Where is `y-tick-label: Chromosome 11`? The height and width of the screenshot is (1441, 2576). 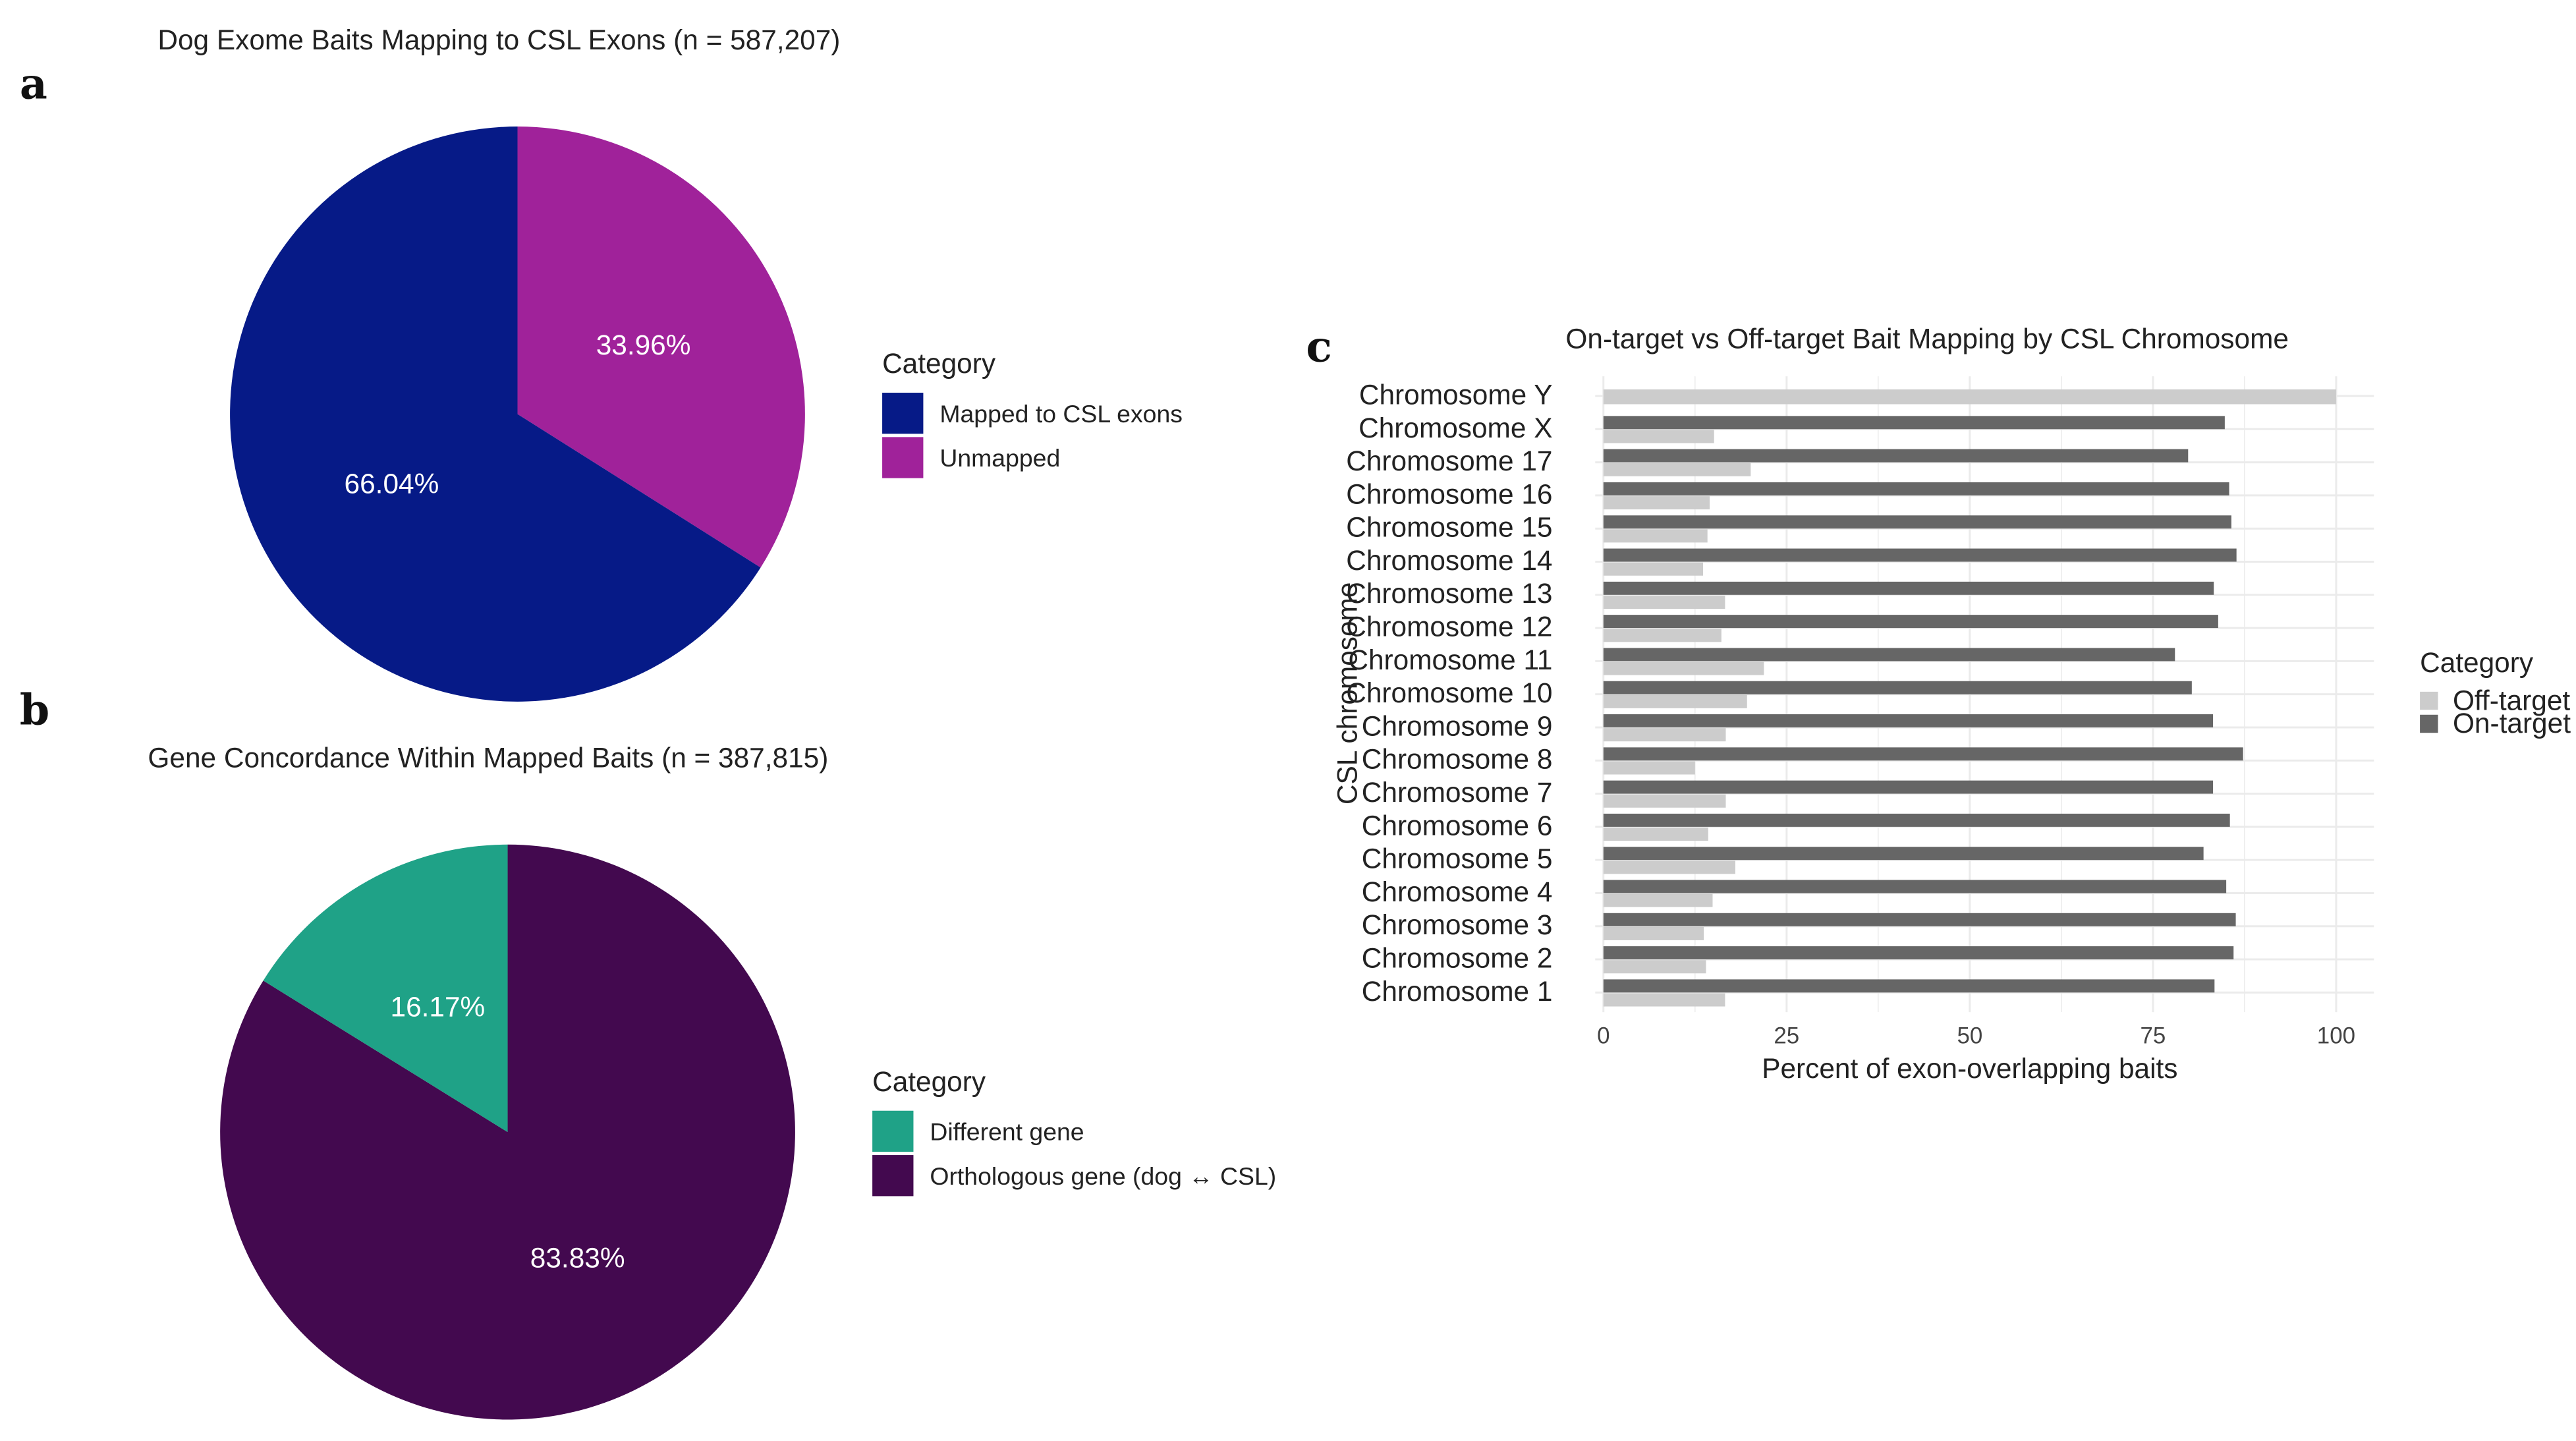 y-tick-label: Chromosome 11 is located at coordinates (1450, 659).